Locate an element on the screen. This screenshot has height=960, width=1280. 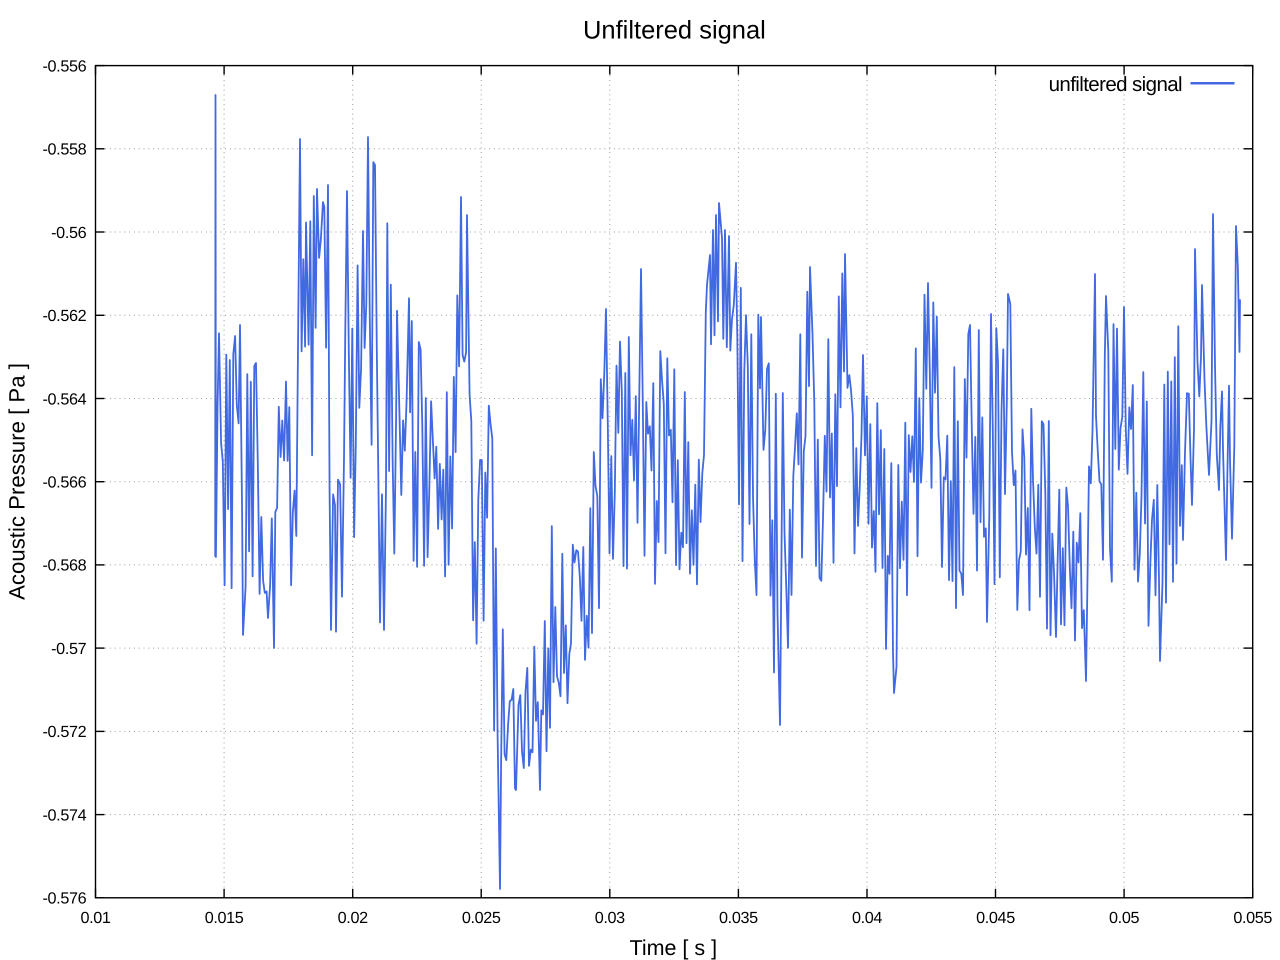
svg-text: 0.02 is located at coordinates (353, 918).